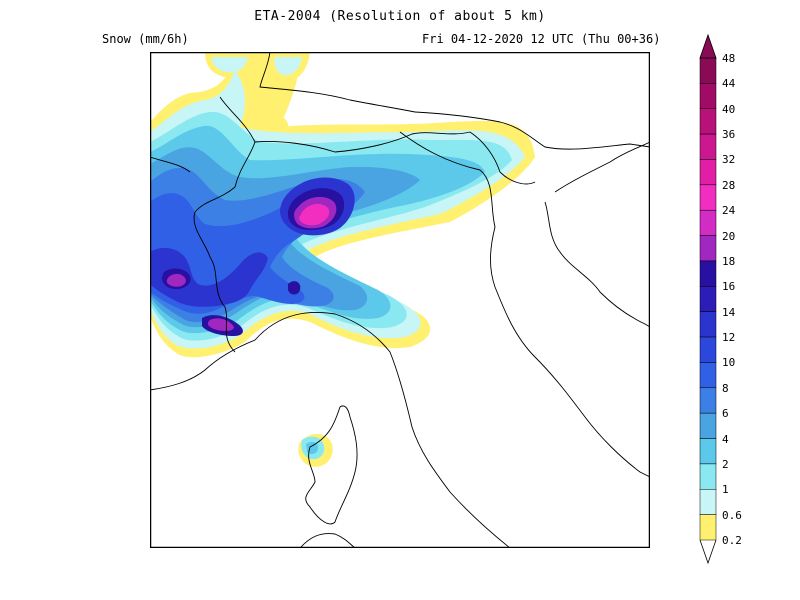 The image size is (800, 600). Describe the element at coordinates (602, 167) in the screenshot. I see `coastline-dalmatia` at that location.